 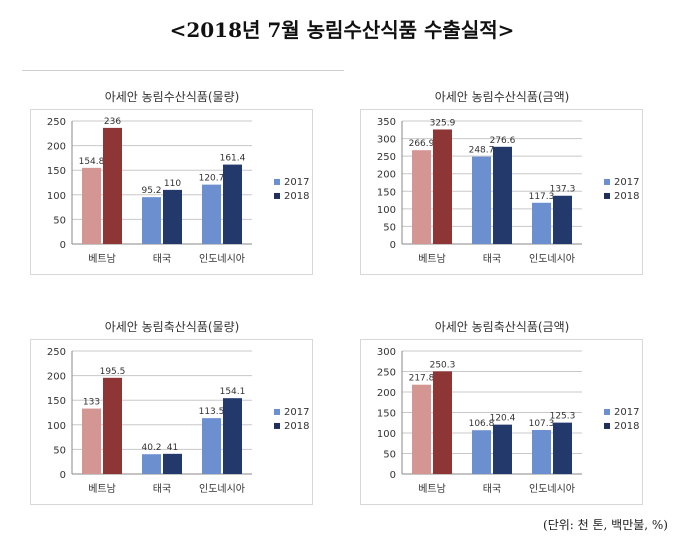 I want to click on chart-title: 아세안 농림축산식품(물량), so click(x=172, y=327).